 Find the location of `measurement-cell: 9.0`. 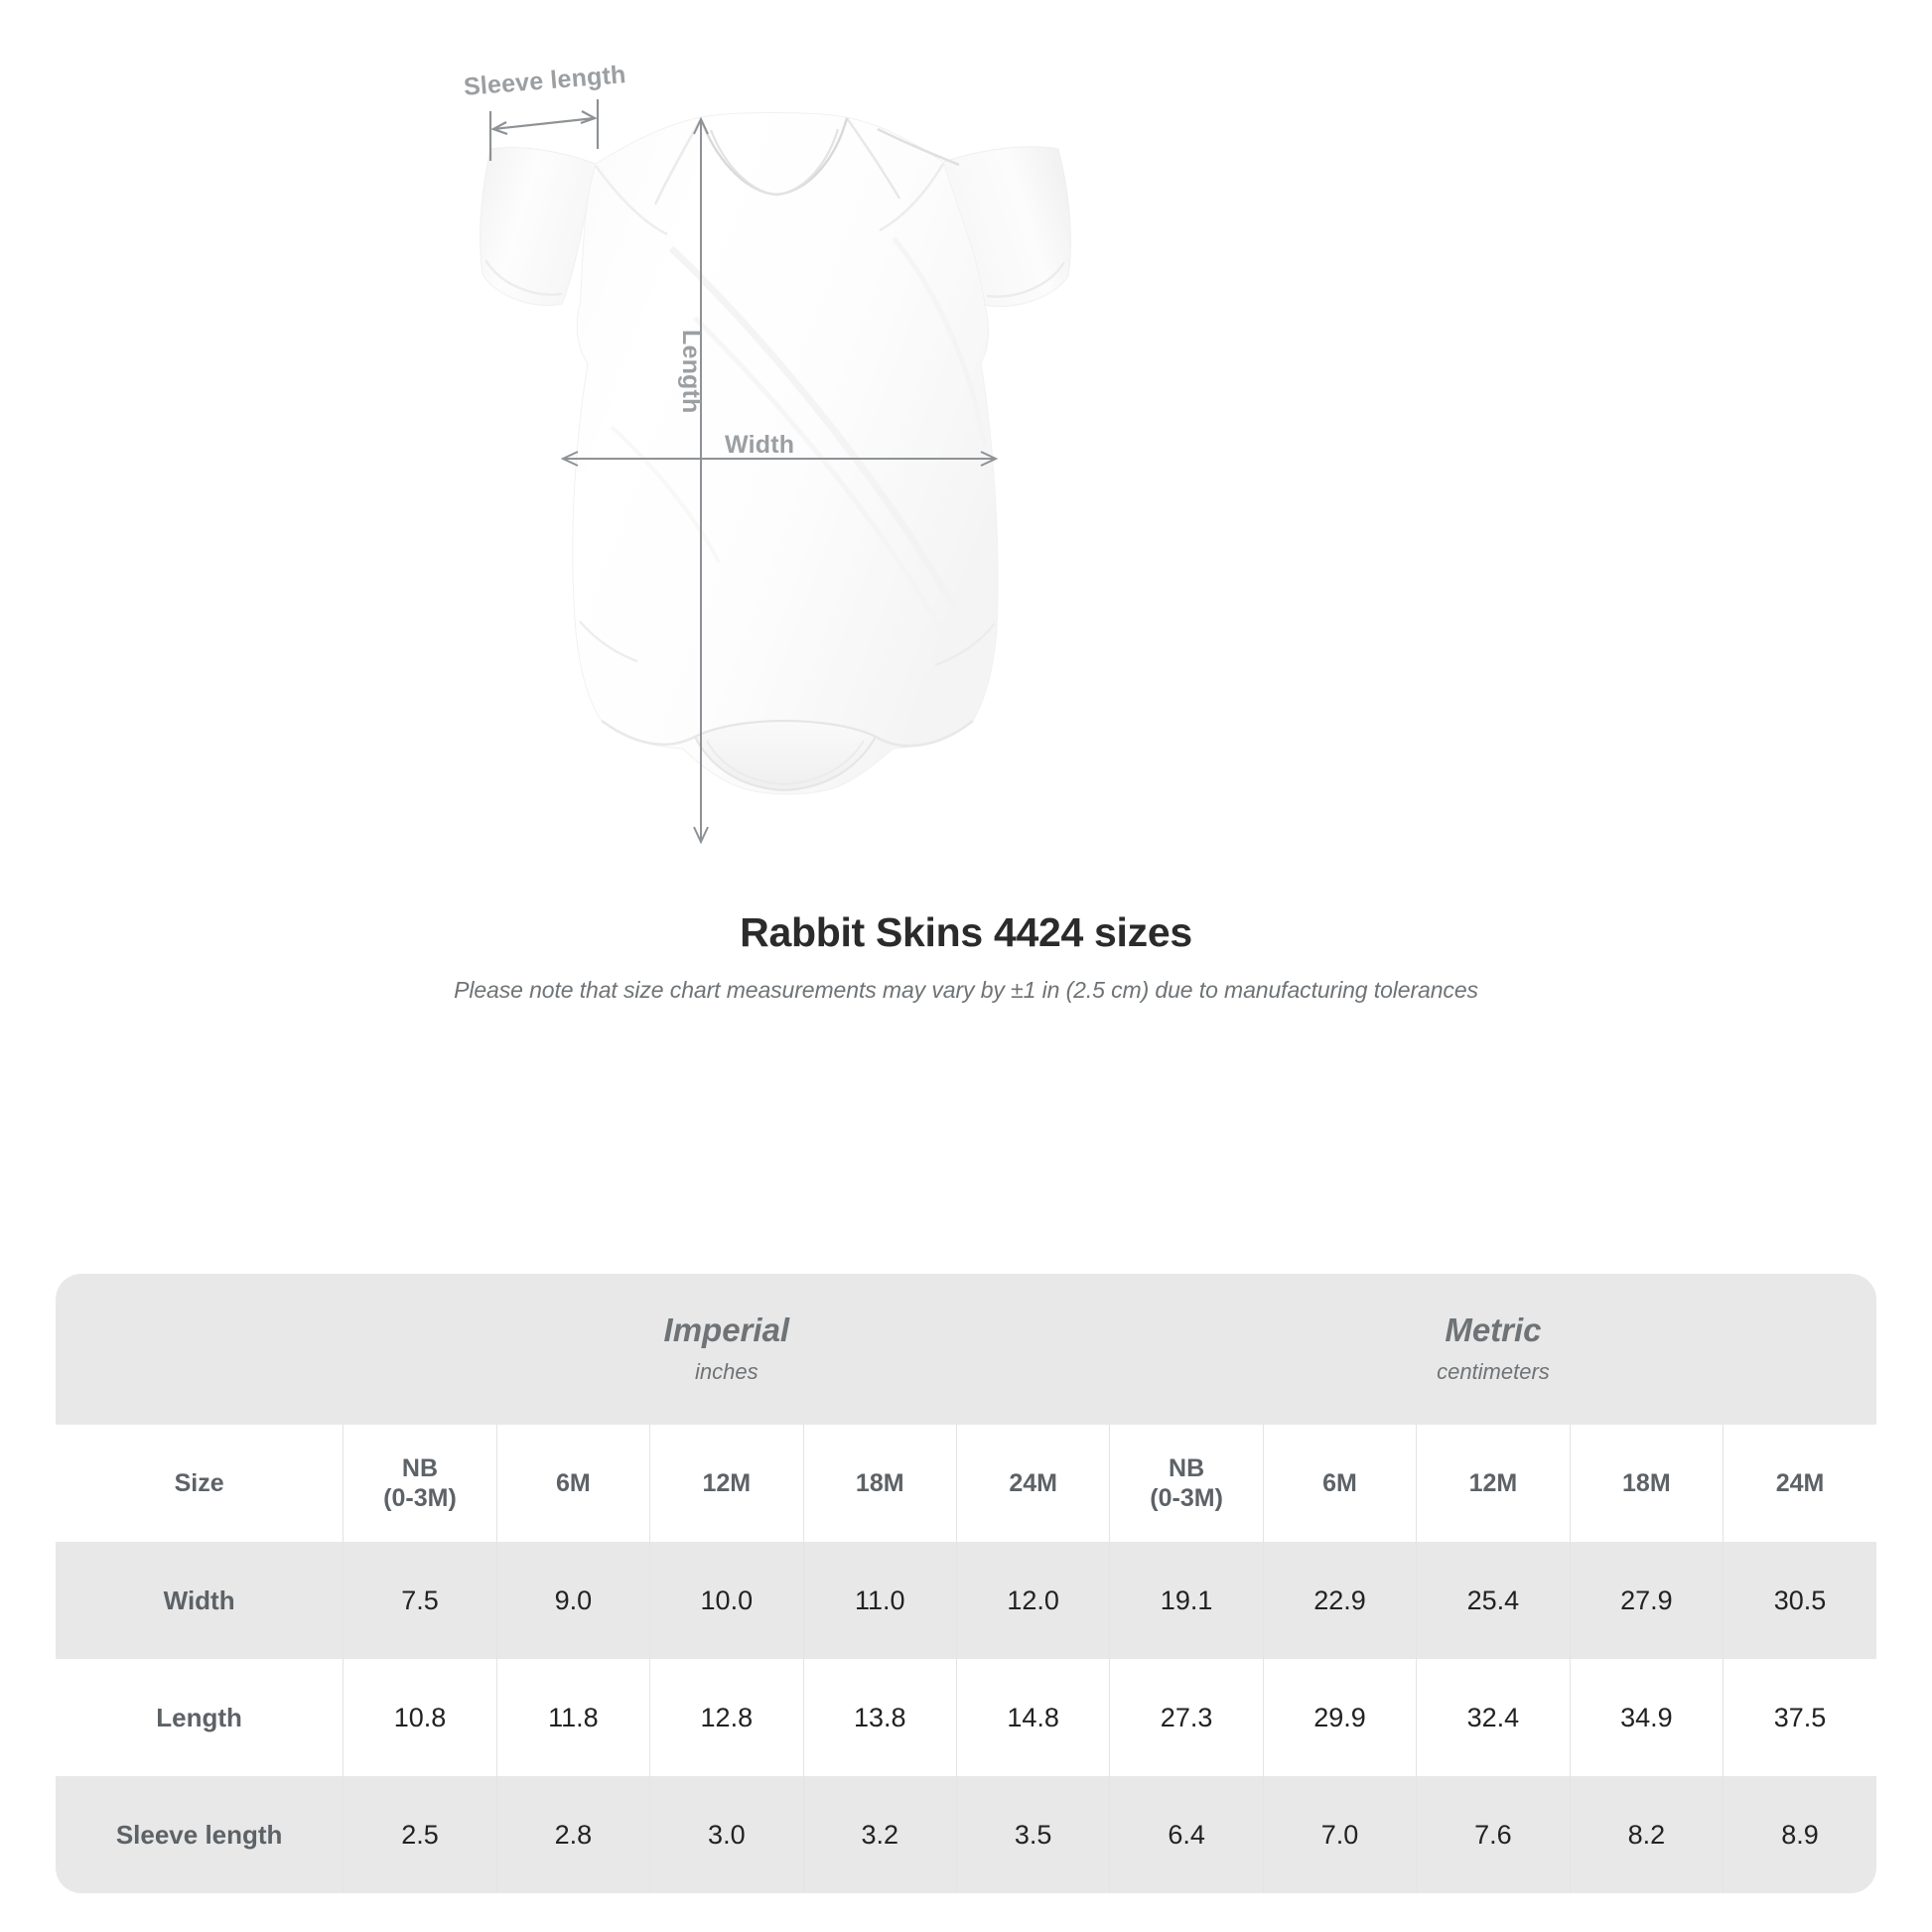

measurement-cell: 9.0 is located at coordinates (573, 1600).